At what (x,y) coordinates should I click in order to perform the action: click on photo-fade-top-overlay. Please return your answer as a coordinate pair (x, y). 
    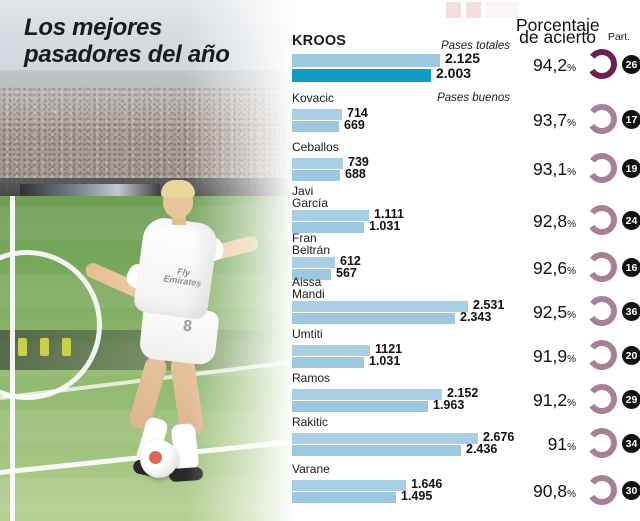
    Looking at the image, I should click on (150, 65).